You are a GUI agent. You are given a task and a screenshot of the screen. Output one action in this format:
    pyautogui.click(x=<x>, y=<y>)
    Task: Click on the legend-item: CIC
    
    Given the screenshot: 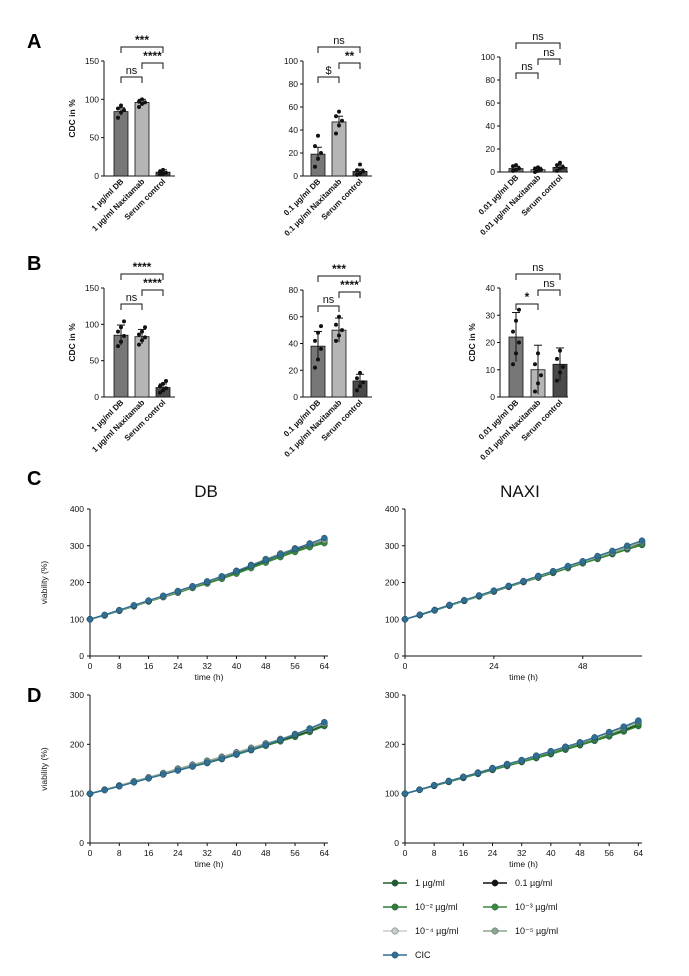 What is the action you would take?
    pyautogui.click(x=407, y=955)
    